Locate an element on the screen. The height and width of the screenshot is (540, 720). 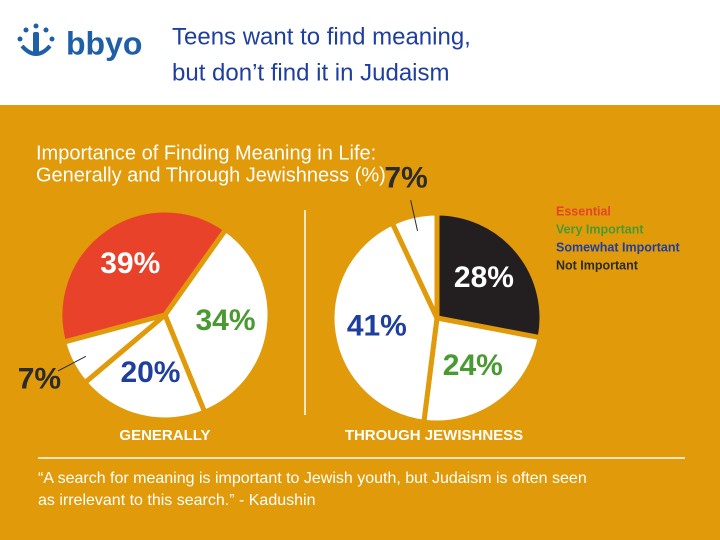
legend-entry: Very Important is located at coordinates (600, 229).